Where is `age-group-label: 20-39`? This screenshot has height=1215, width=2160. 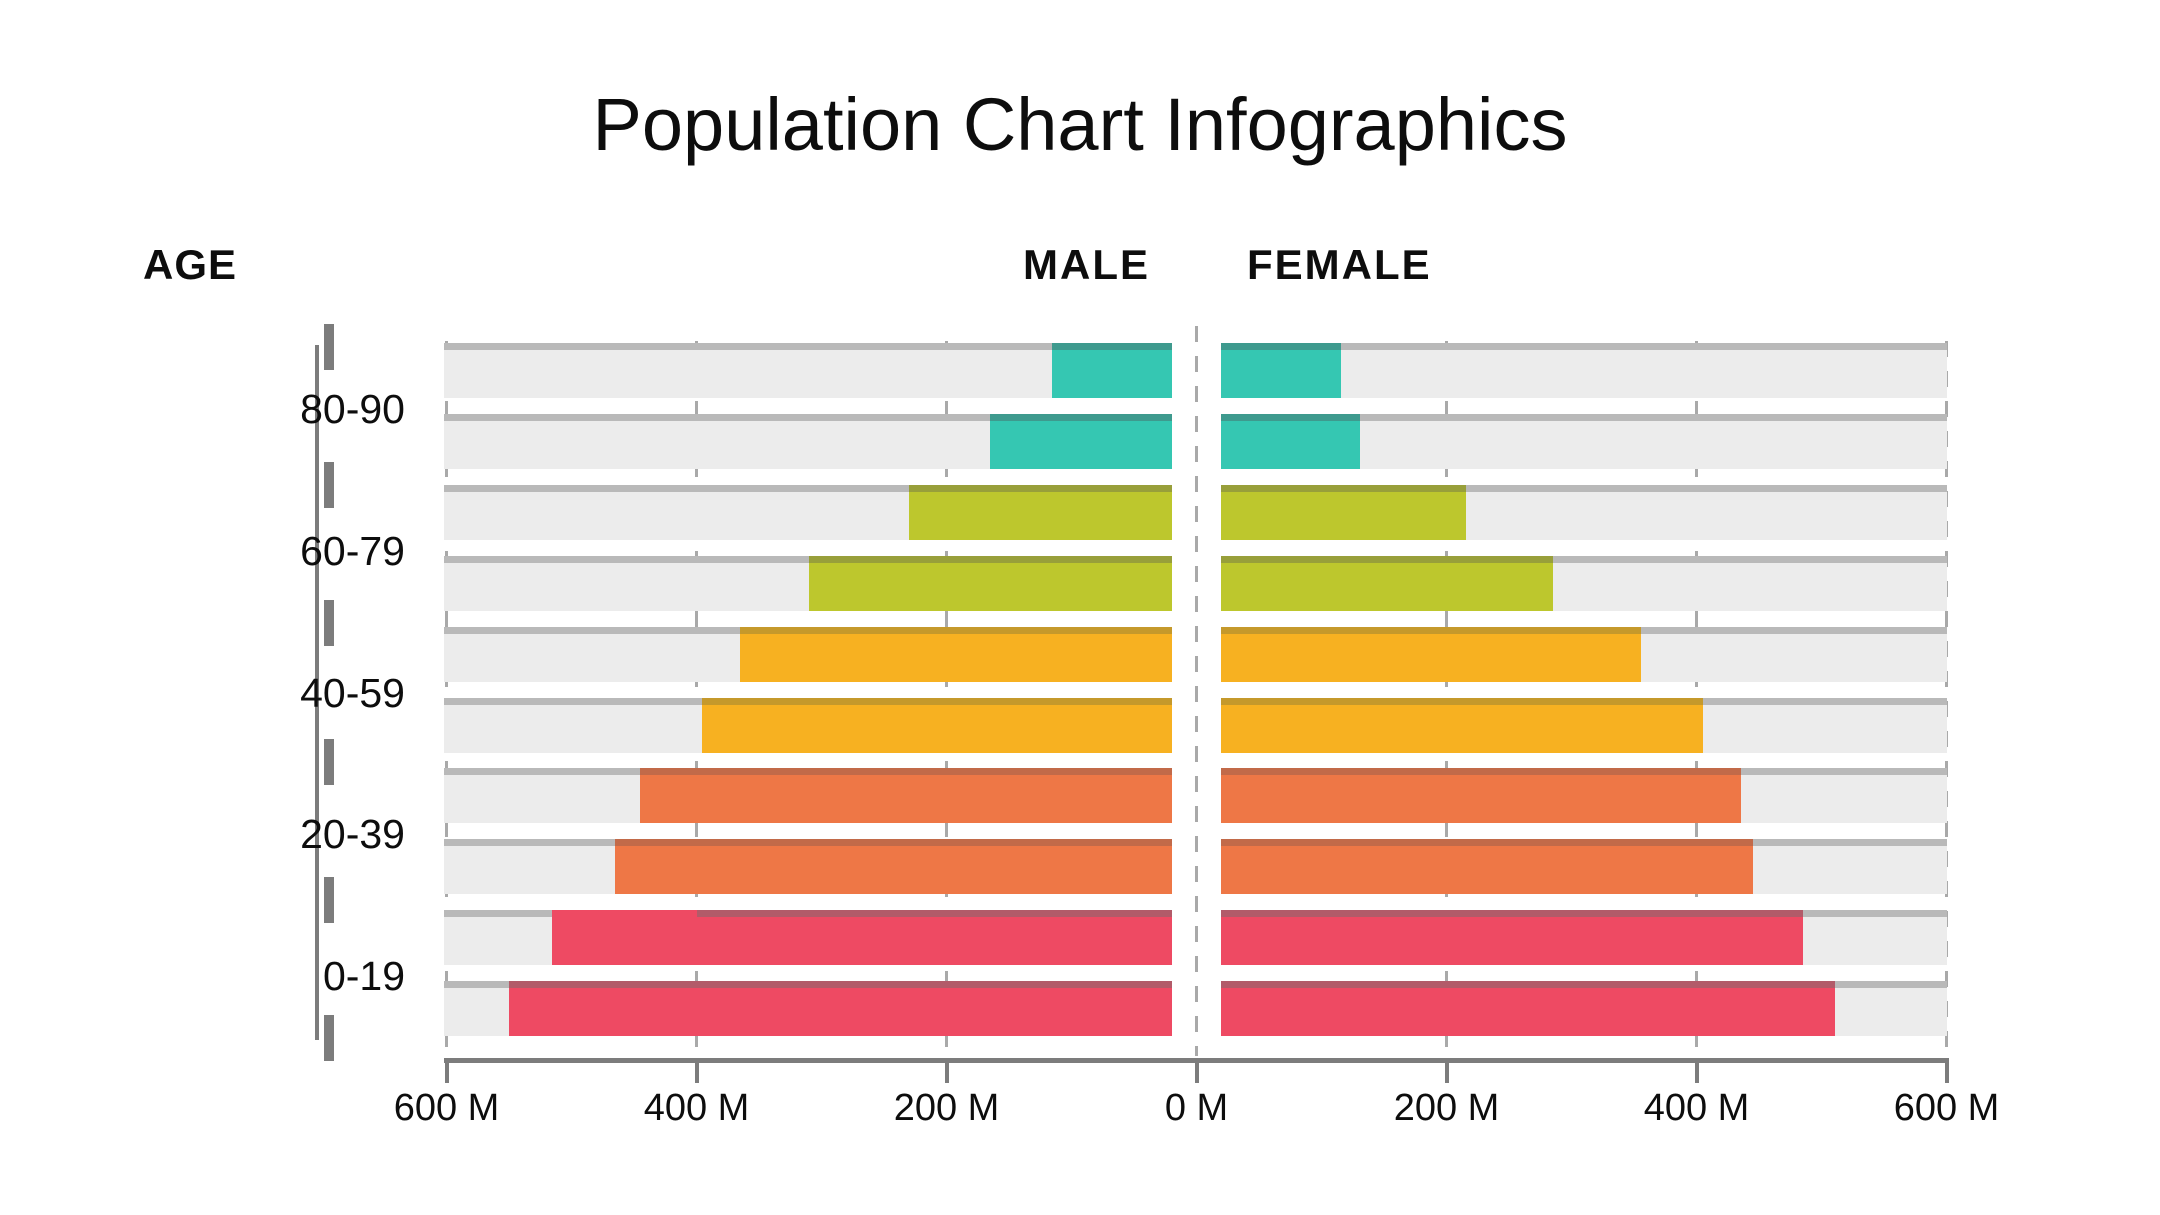 age-group-label: 20-39 is located at coordinates (352, 834).